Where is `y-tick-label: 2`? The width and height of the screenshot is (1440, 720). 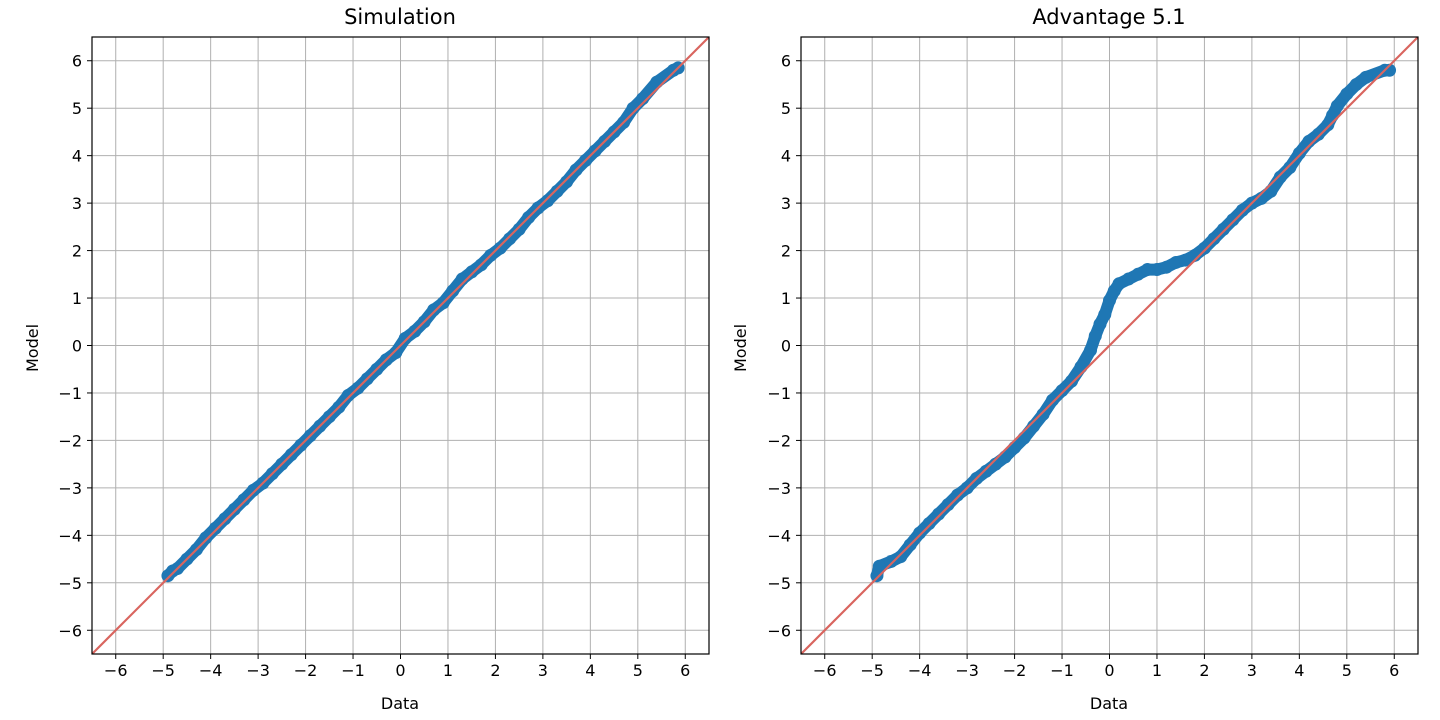 y-tick-label: 2 is located at coordinates (786, 251).